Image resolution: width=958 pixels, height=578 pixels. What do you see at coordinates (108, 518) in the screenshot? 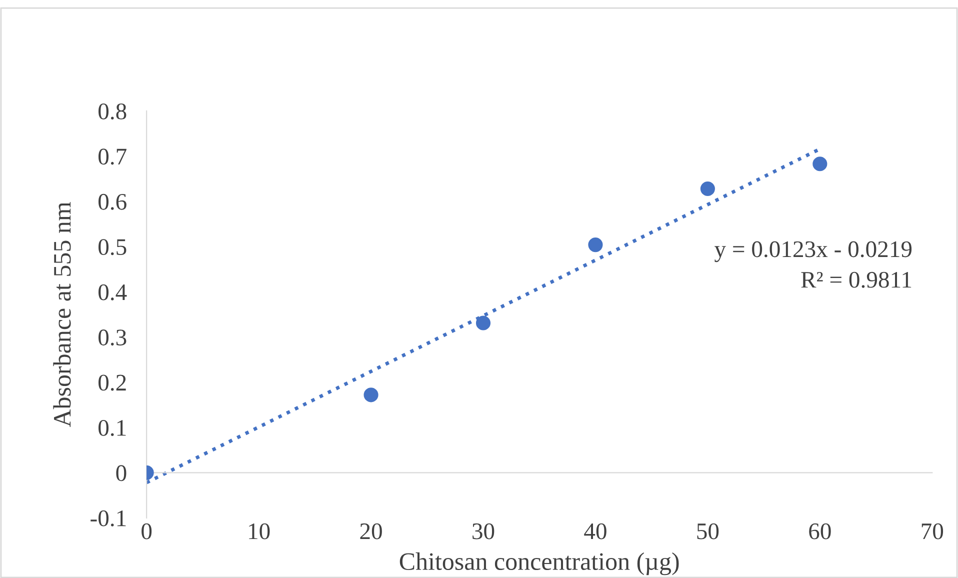
I see `y-tick-label: -0.1` at bounding box center [108, 518].